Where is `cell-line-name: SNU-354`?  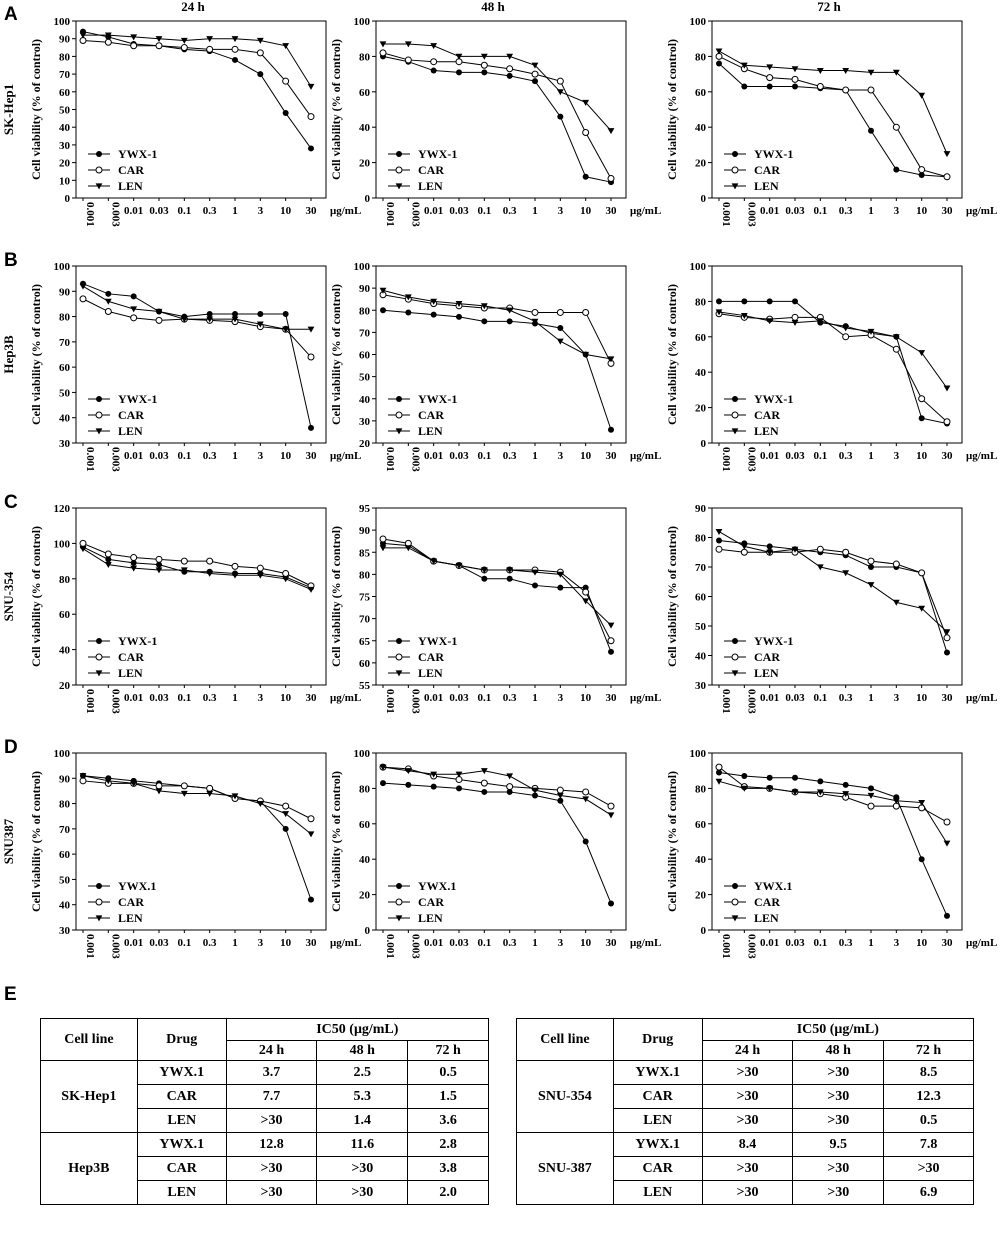
cell-line-name: SNU-354 is located at coordinates (565, 1096).